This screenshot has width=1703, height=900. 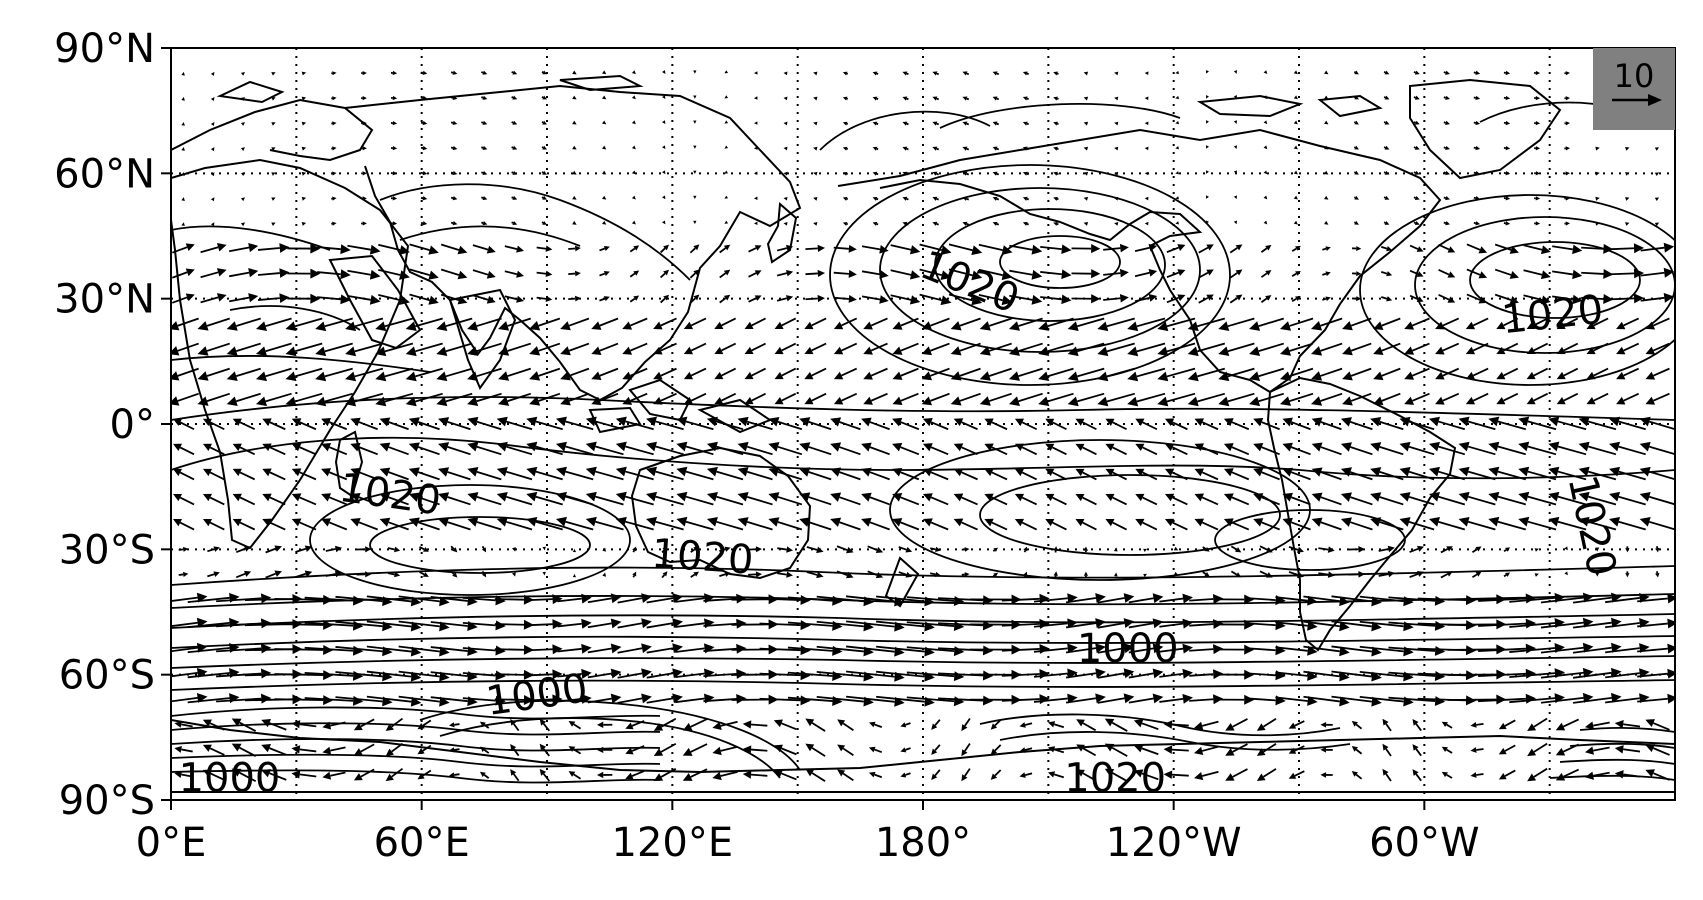 What do you see at coordinates (923, 843) in the screenshot?
I see `x-tick-label: 180°` at bounding box center [923, 843].